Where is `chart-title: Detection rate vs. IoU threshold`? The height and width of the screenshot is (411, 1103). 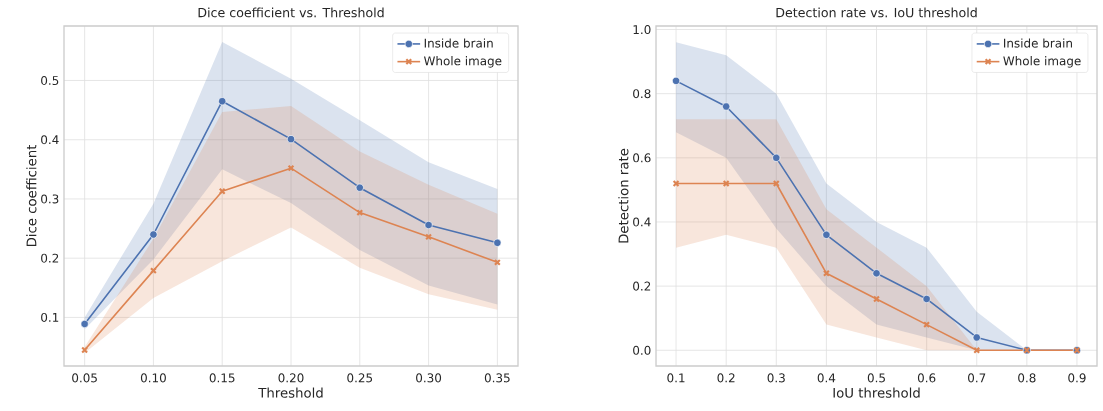 chart-title: Detection rate vs. IoU threshold is located at coordinates (876, 12).